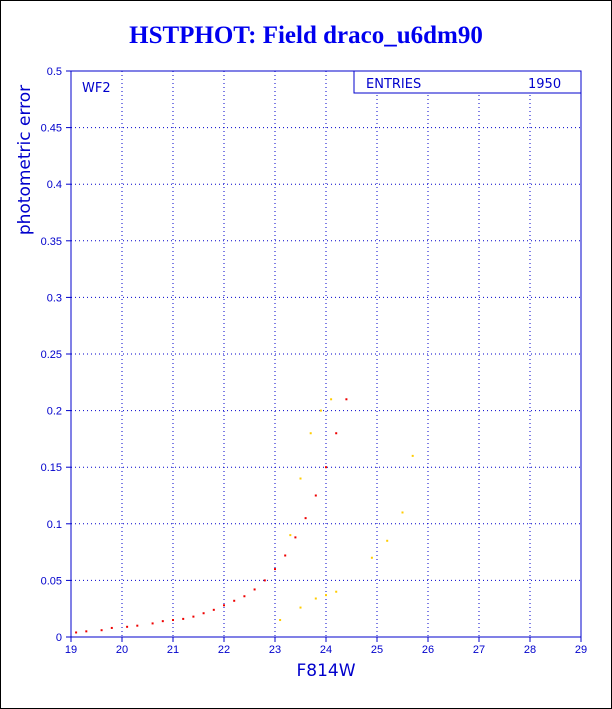 Image resolution: width=612 pixels, height=709 pixels. Describe the element at coordinates (51, 468) in the screenshot. I see `y-tick-label: 0.15` at that location.